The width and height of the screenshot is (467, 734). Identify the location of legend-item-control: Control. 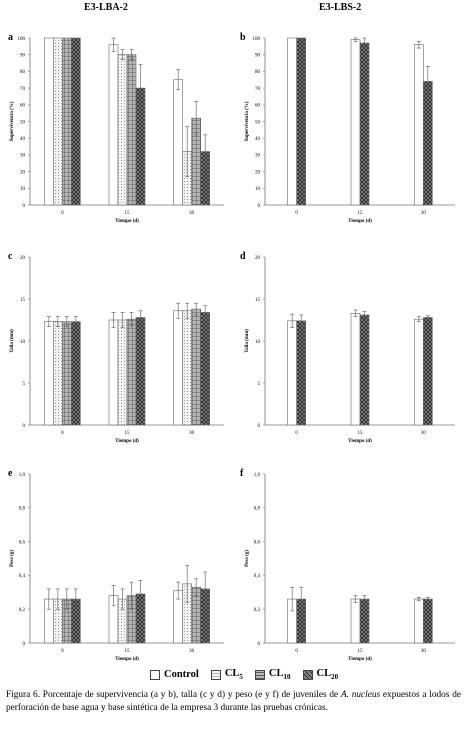
(174, 674).